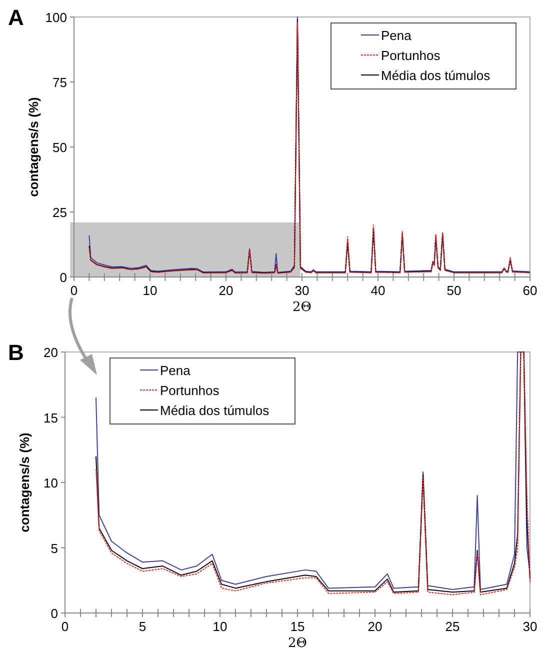 The width and height of the screenshot is (546, 655). I want to click on y-tick-label: 10, so click(51, 483).